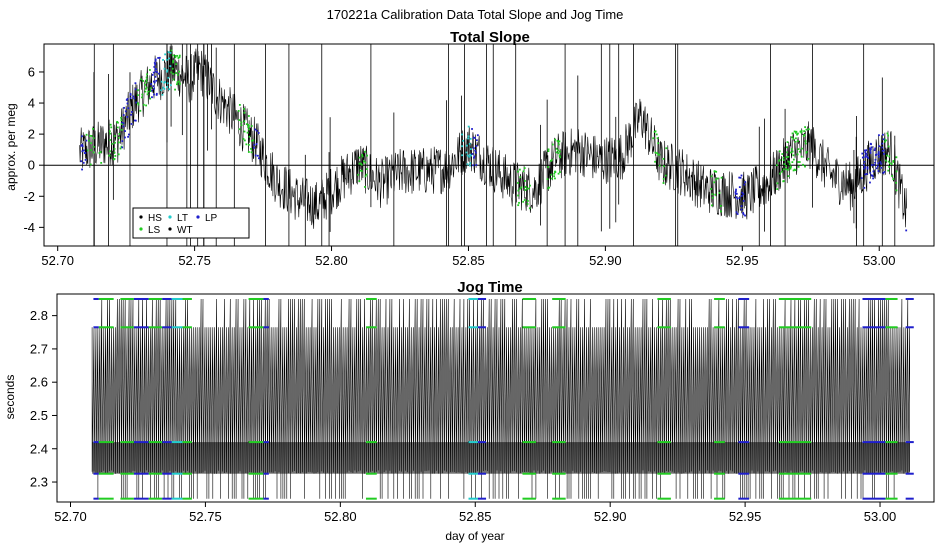  What do you see at coordinates (39, 415) in the screenshot?
I see `jog-ytick-label: 2.5` at bounding box center [39, 415].